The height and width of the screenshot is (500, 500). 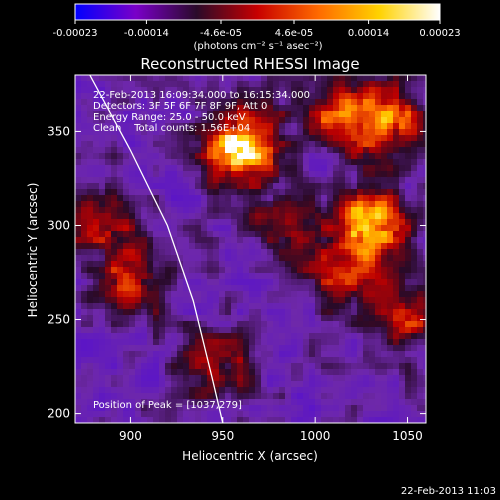 I want to click on x-axis-label: Heliocentric X (arcsec), so click(x=250, y=456).